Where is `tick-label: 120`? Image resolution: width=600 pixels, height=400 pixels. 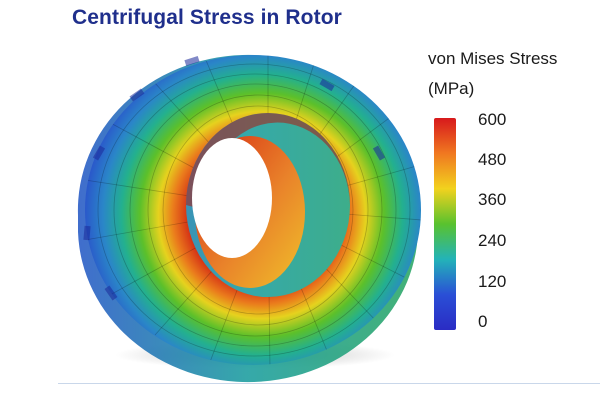
tick-label: 120 is located at coordinates (492, 281).